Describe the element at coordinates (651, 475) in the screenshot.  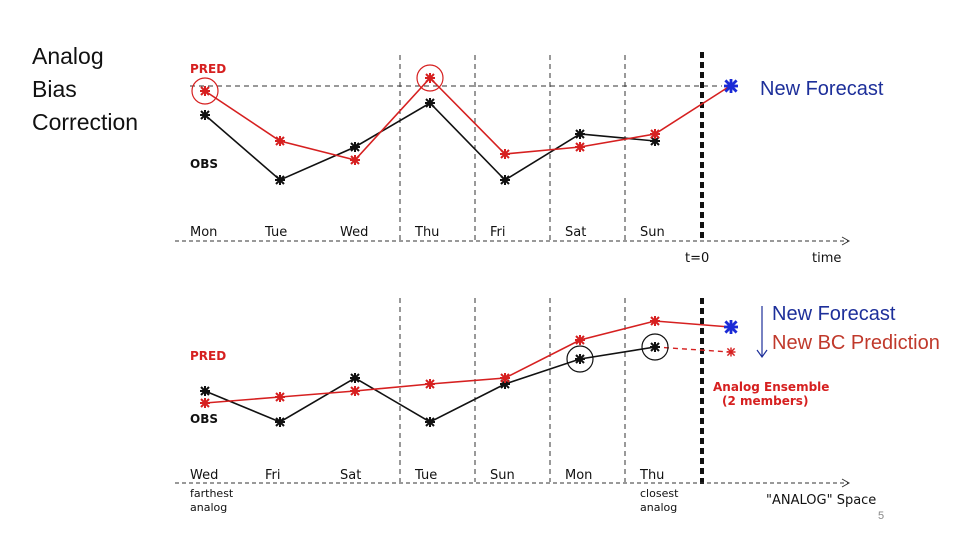
I see `bottom-day-label: Thu` at that location.